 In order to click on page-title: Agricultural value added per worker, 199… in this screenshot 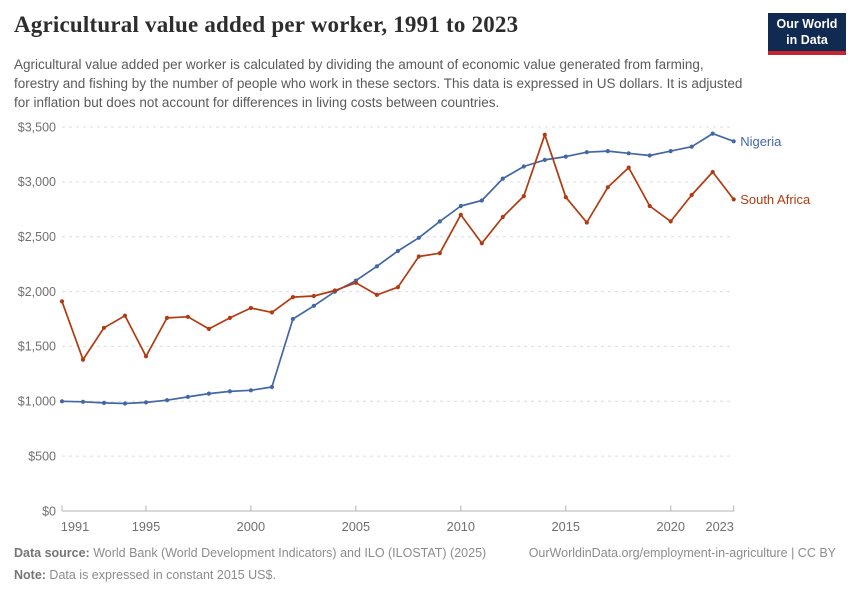, I will do `click(266, 24)`.